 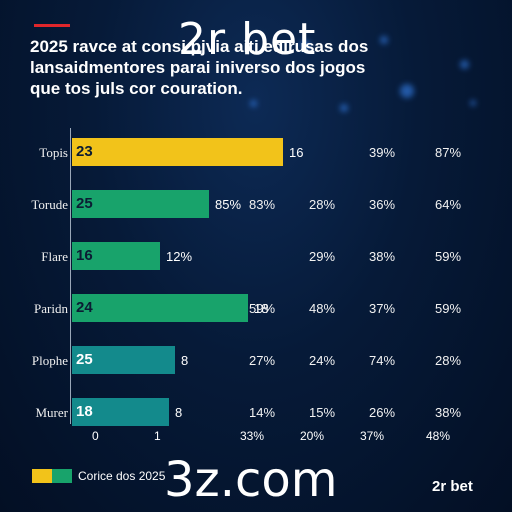 I want to click on after-bar-label: 16, so click(x=296, y=152).